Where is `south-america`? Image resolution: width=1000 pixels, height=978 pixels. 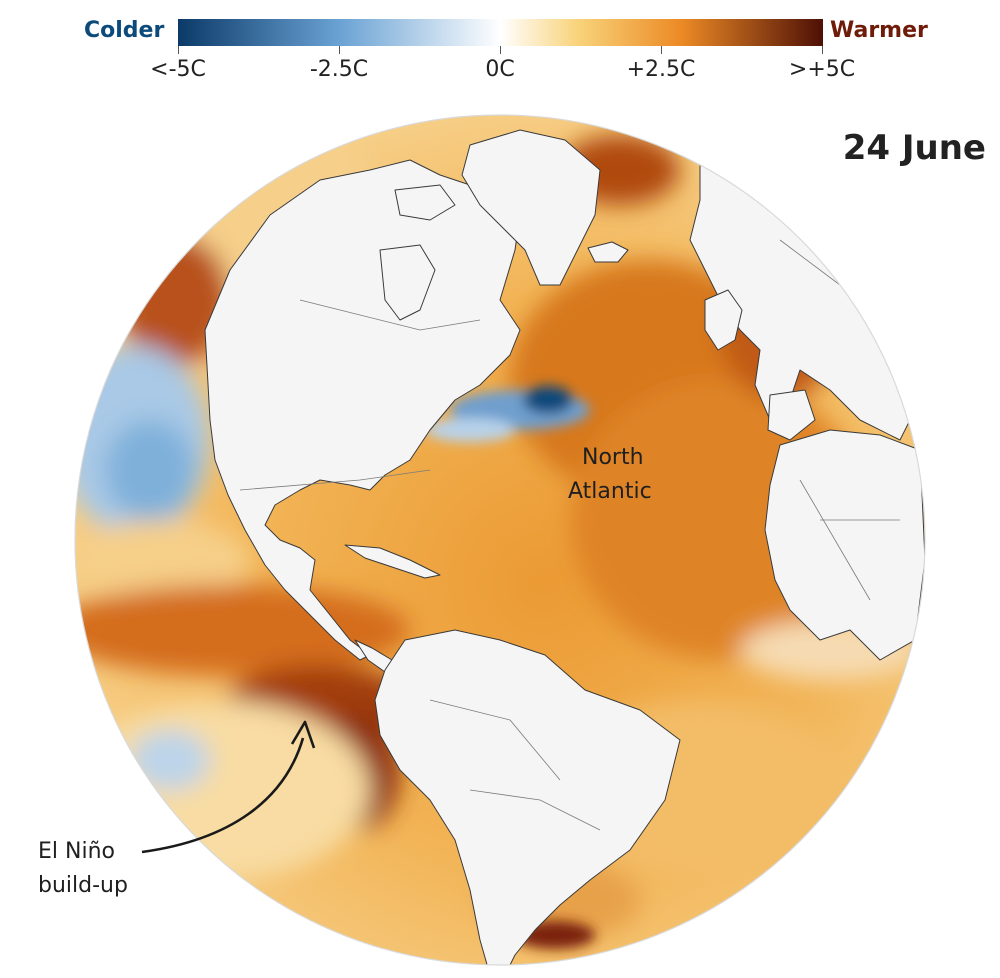
south-america is located at coordinates (527, 797).